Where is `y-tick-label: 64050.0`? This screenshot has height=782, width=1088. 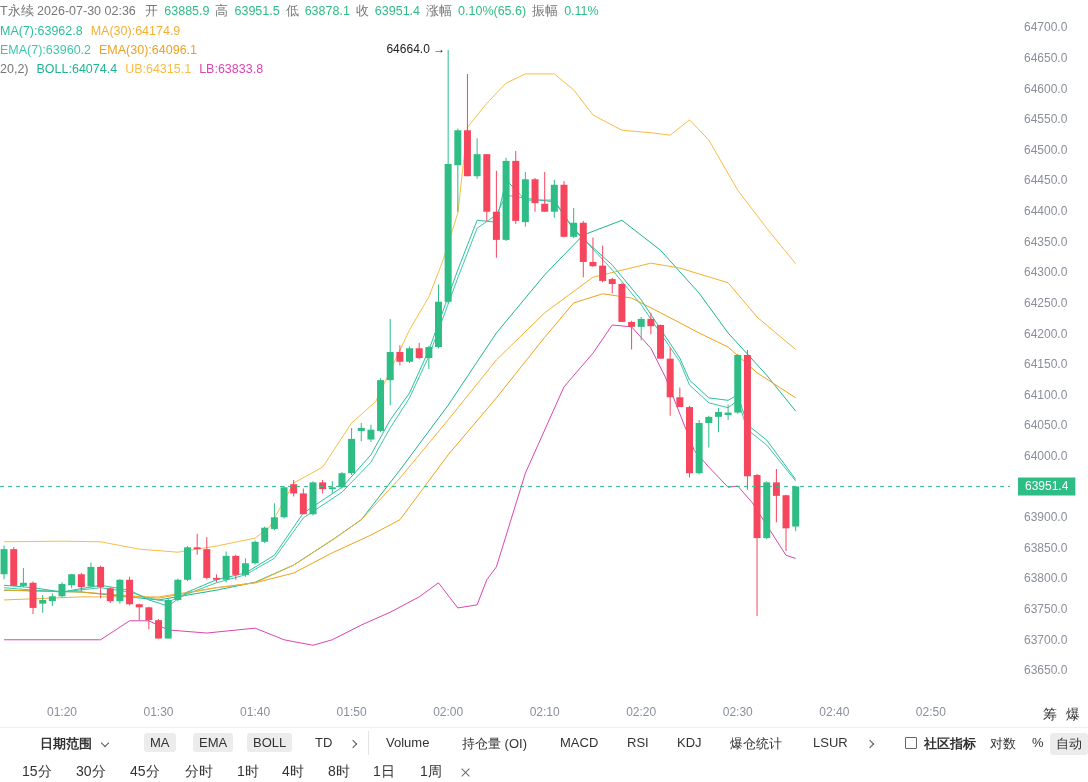 y-tick-label: 64050.0 is located at coordinates (1046, 425).